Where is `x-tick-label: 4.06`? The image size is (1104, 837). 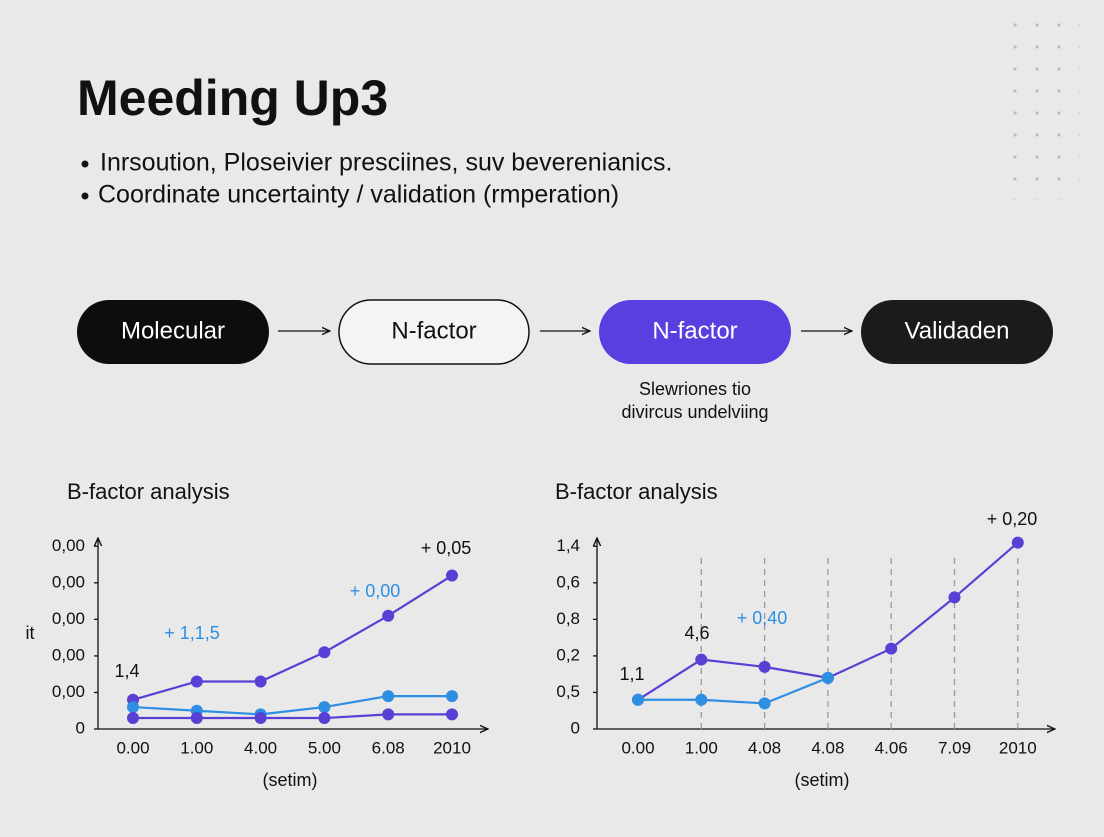 x-tick-label: 4.06 is located at coordinates (891, 747).